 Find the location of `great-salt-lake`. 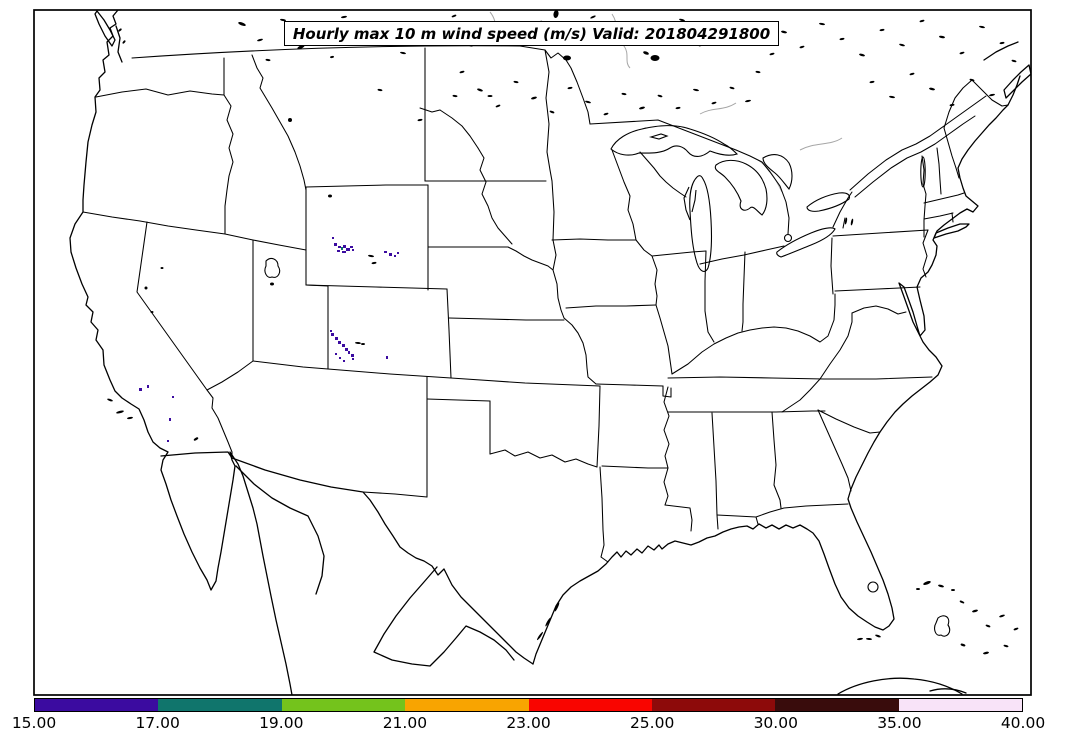

great-salt-lake is located at coordinates (272, 267).